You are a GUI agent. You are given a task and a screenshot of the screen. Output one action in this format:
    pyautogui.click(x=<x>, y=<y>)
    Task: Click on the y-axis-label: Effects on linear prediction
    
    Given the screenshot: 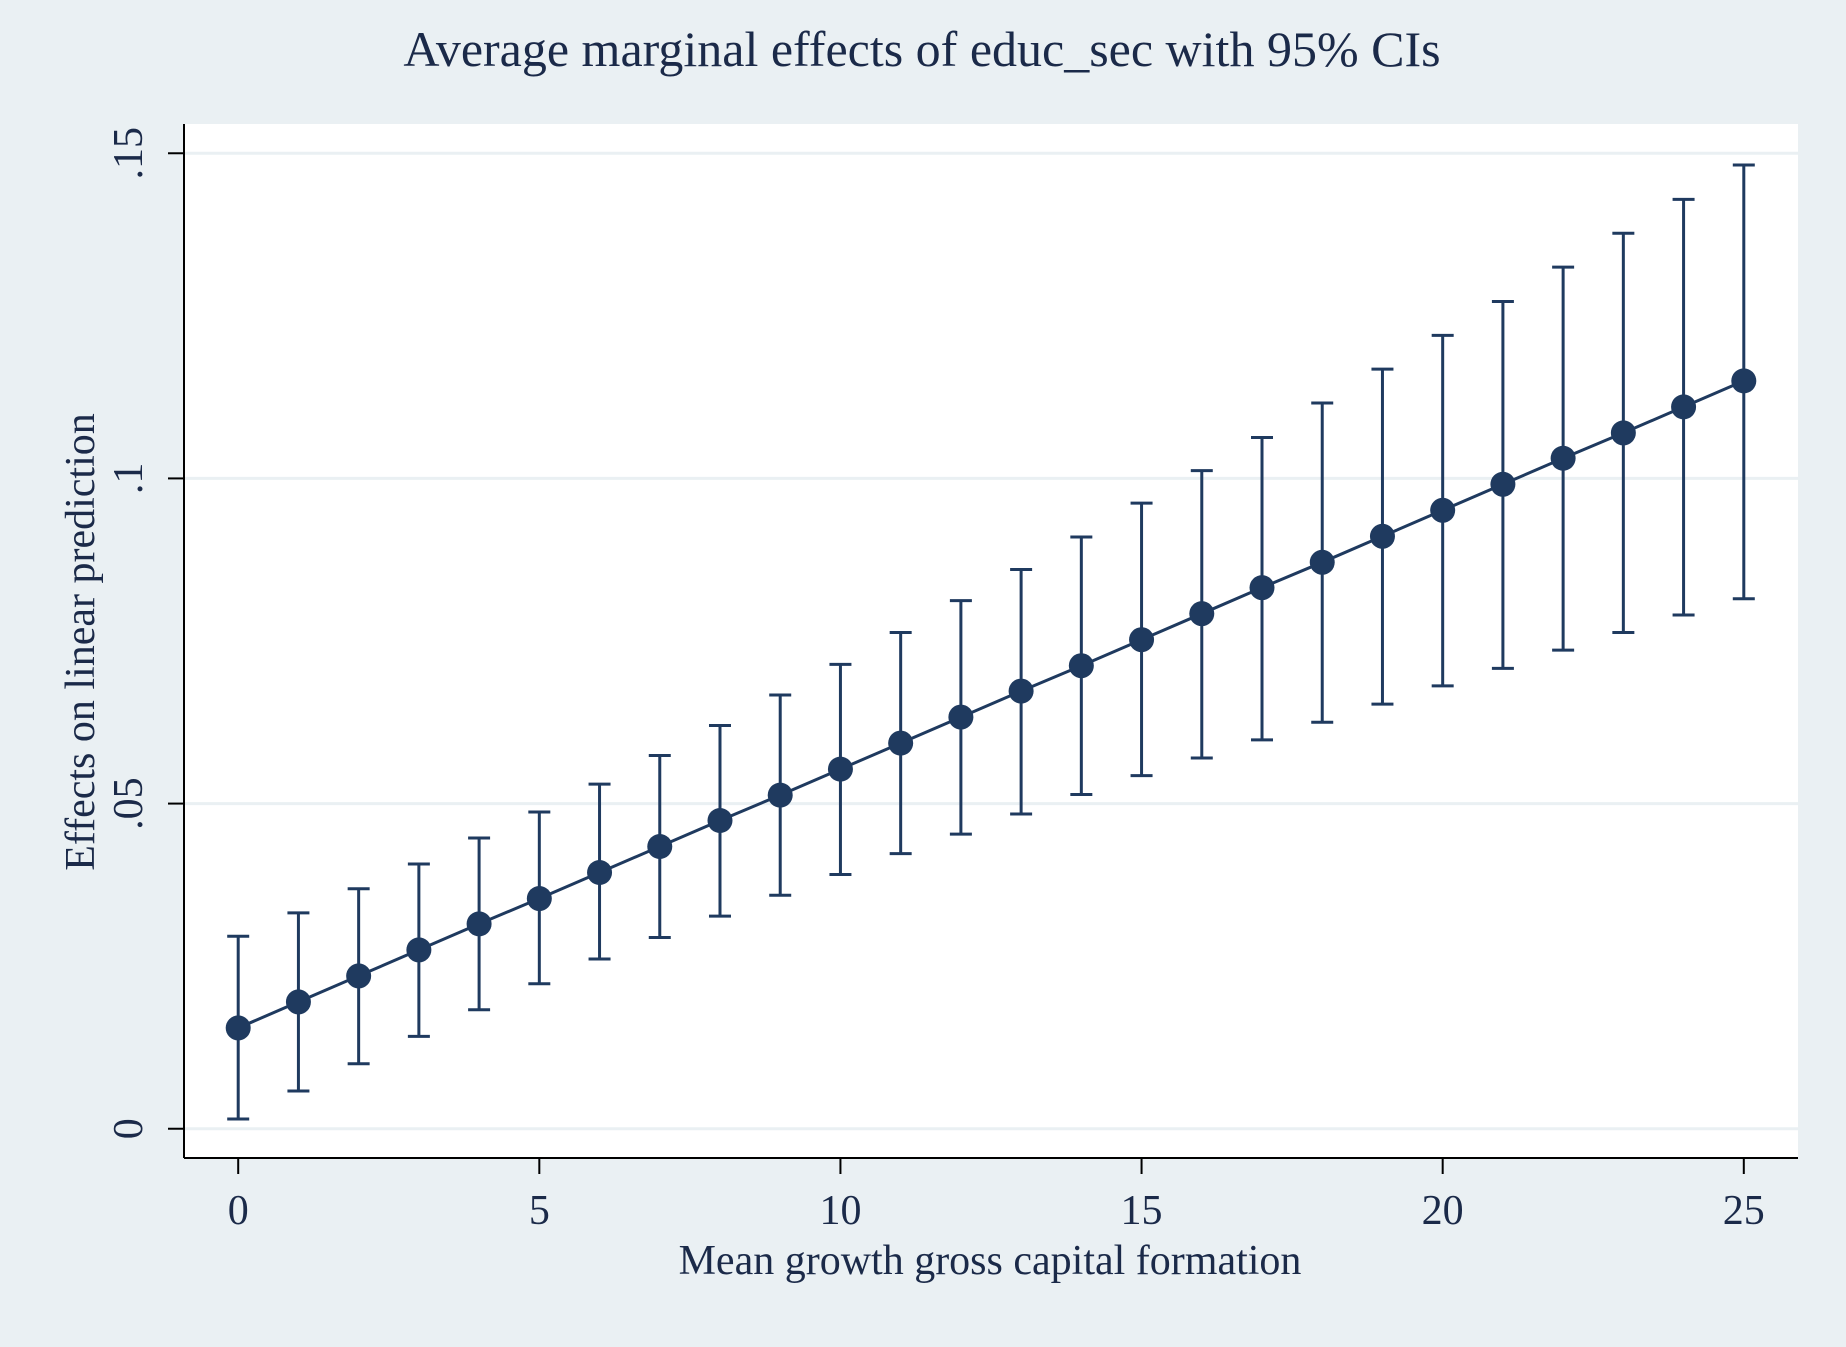 What is the action you would take?
    pyautogui.click(x=81, y=642)
    